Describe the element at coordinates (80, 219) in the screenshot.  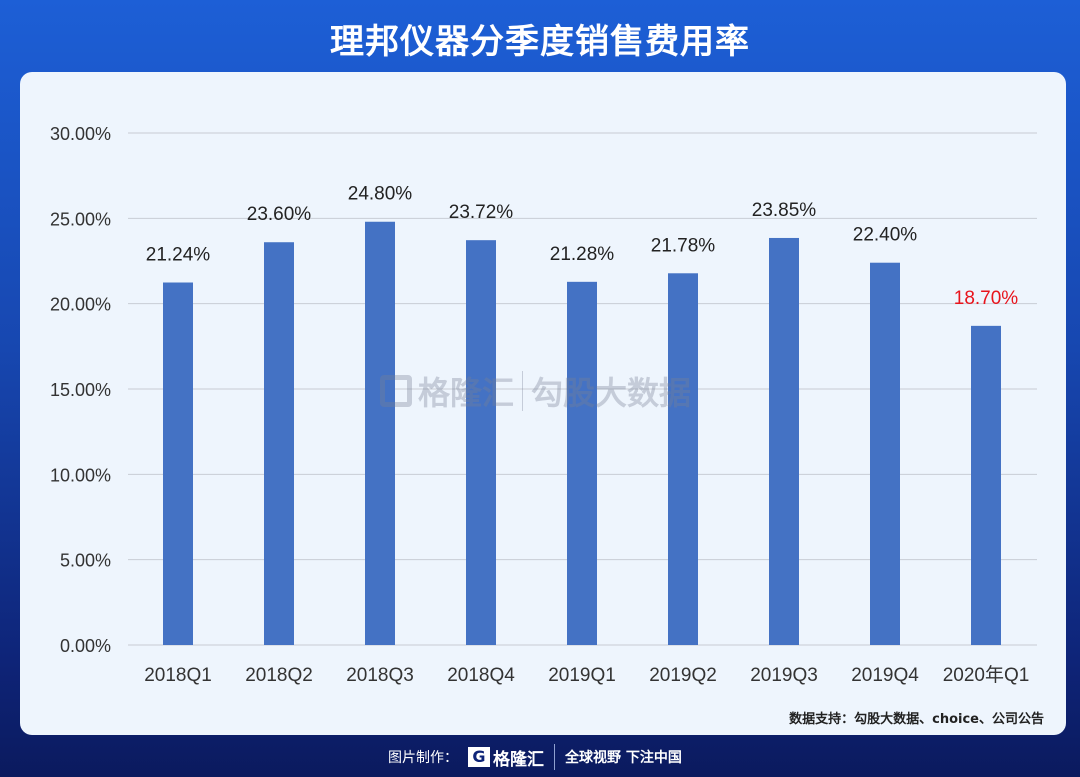
I see `y-tick-label: 25.00%` at that location.